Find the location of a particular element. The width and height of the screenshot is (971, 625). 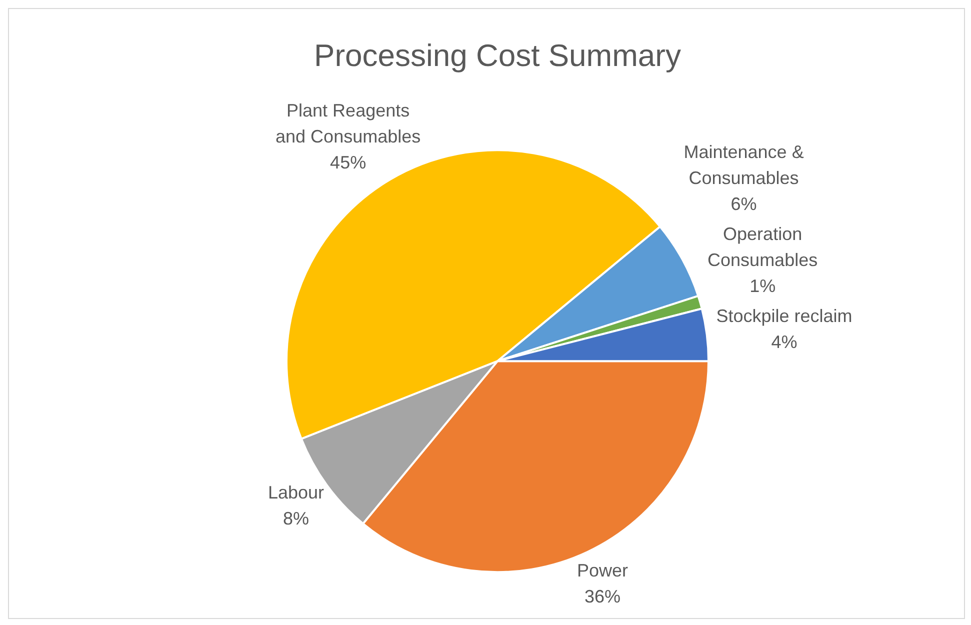

data-label: 6% is located at coordinates (743, 204).